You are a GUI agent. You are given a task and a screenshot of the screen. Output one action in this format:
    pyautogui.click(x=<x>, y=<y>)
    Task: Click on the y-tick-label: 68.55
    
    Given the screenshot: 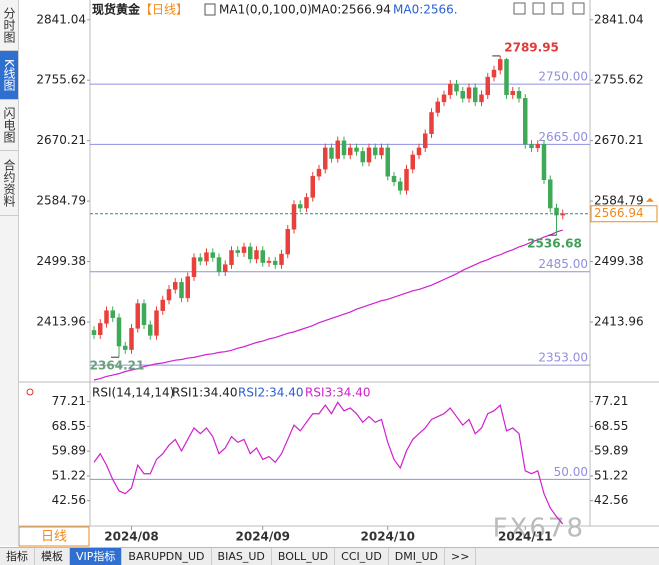 What is the action you would take?
    pyautogui.click(x=69, y=426)
    